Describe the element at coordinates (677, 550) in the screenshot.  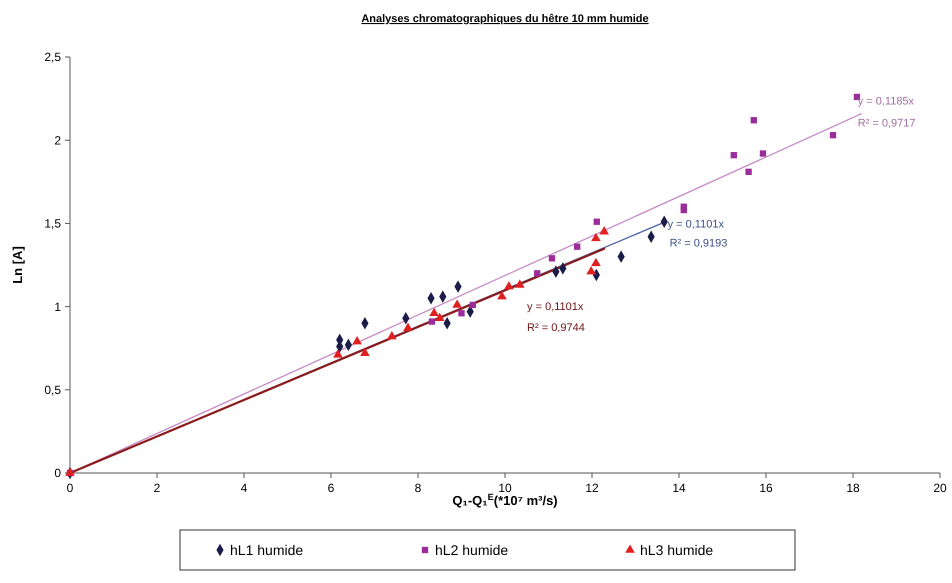
I see `legend-label: hL3 humide` at that location.